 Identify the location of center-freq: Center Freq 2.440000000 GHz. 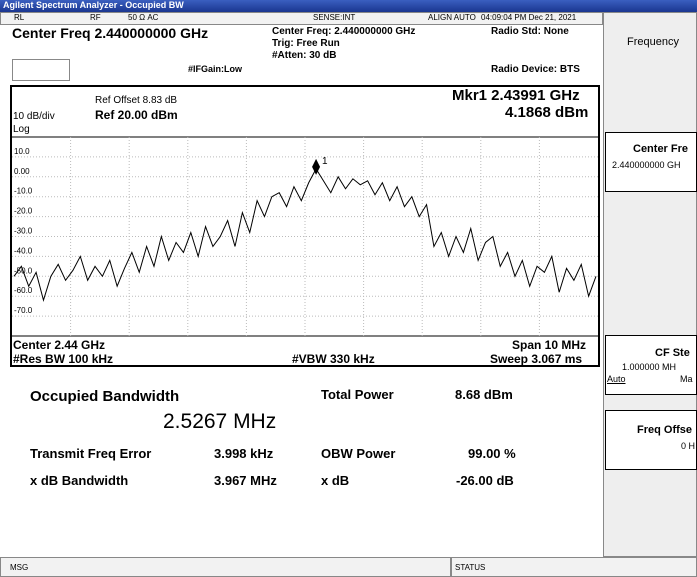
(110, 33).